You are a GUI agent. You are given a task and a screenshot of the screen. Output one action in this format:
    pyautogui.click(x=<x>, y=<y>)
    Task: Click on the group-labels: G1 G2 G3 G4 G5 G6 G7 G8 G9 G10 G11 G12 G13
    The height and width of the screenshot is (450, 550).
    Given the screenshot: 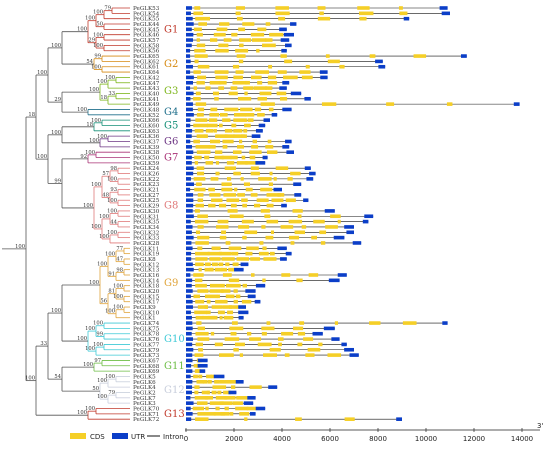 What is the action you would take?
    pyautogui.click(x=174, y=221)
    